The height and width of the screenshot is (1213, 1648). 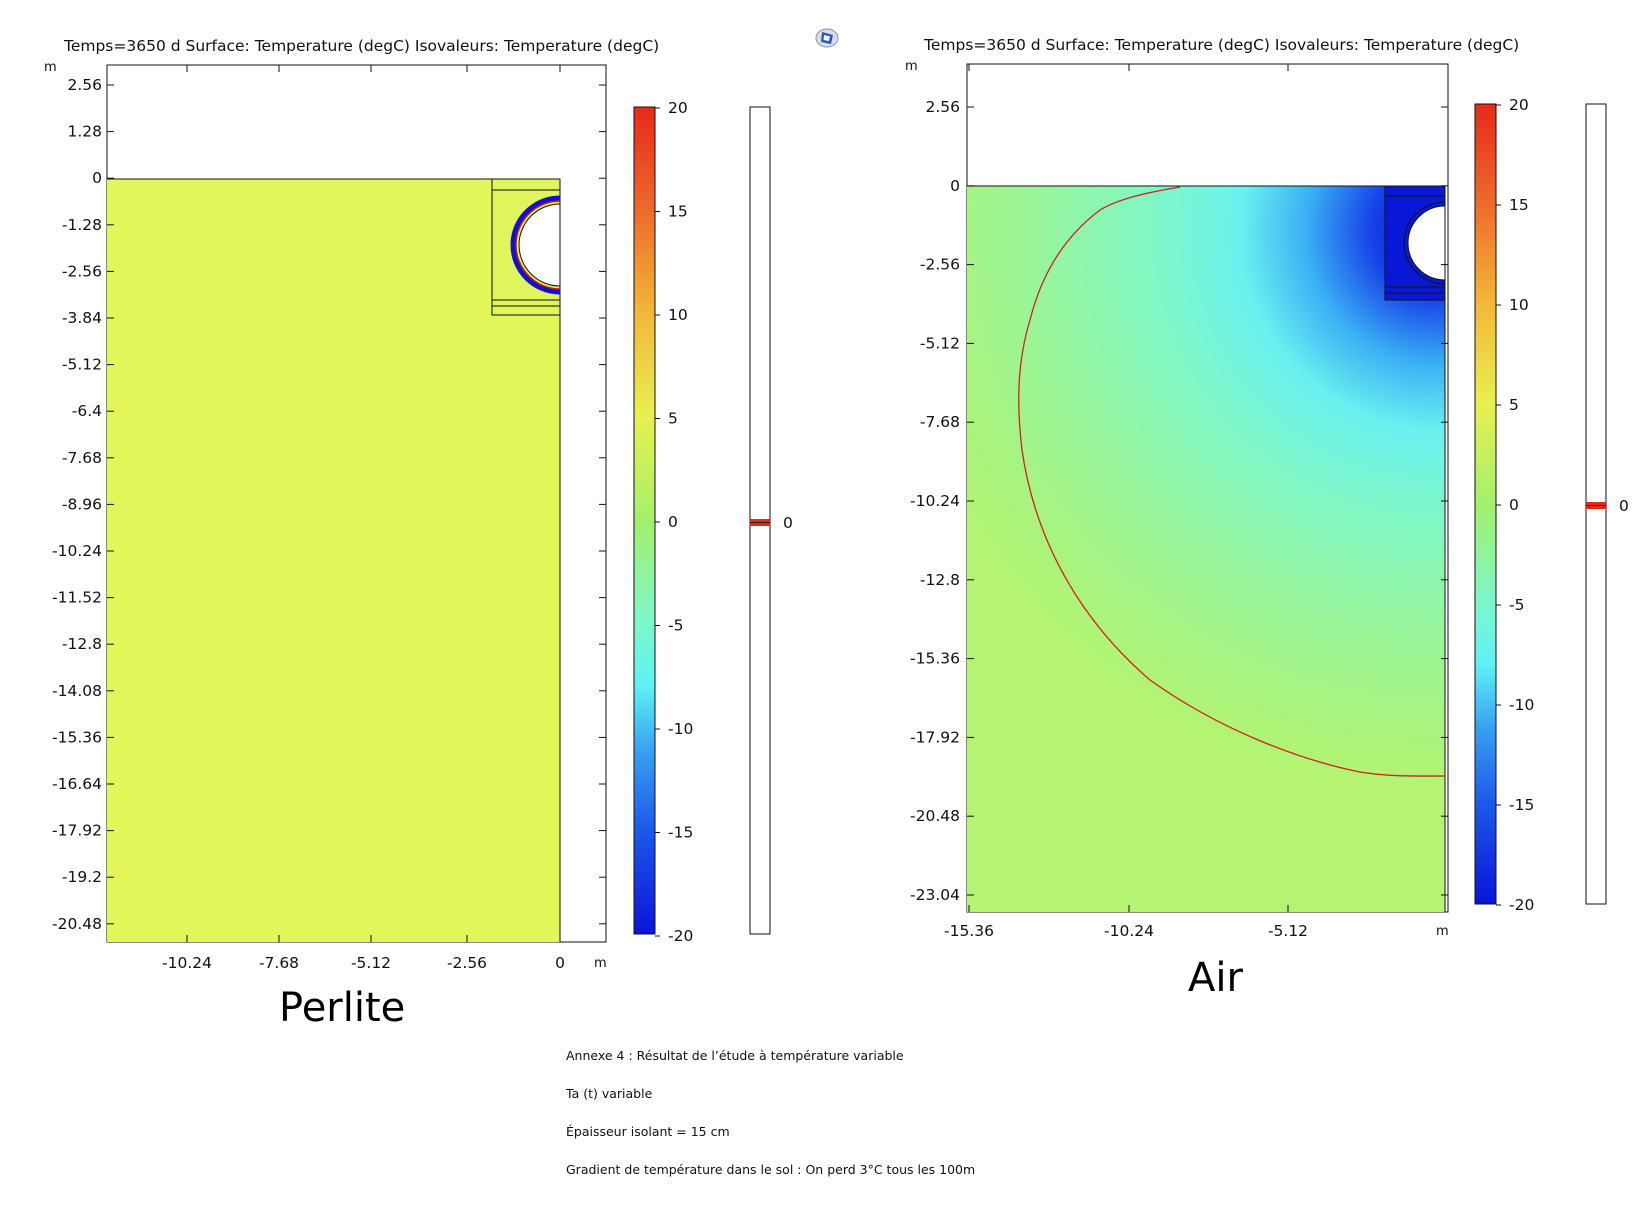 What do you see at coordinates (935, 737) in the screenshot?
I see `air-y-tick-label: -17.92` at bounding box center [935, 737].